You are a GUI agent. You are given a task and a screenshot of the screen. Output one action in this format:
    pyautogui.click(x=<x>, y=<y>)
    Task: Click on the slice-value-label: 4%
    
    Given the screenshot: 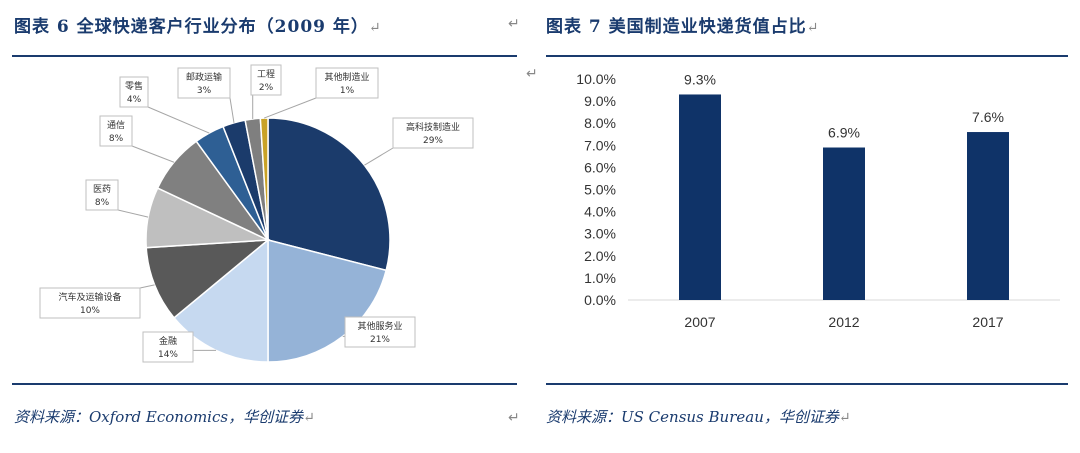 What is the action you would take?
    pyautogui.click(x=134, y=100)
    